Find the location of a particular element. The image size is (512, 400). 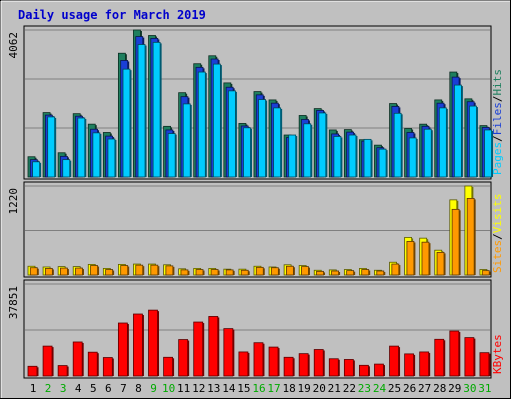

x-tick-label-day-31: 31 is located at coordinates (484, 388).